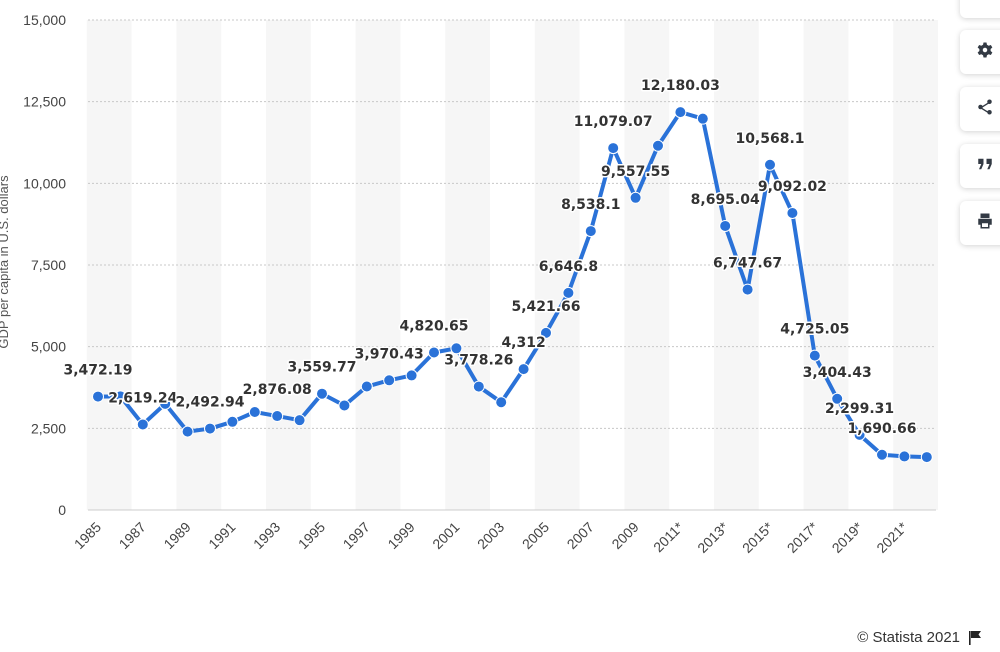 This screenshot has height=652, width=1000. I want to click on y-tick-label: 15,000, so click(44, 20).